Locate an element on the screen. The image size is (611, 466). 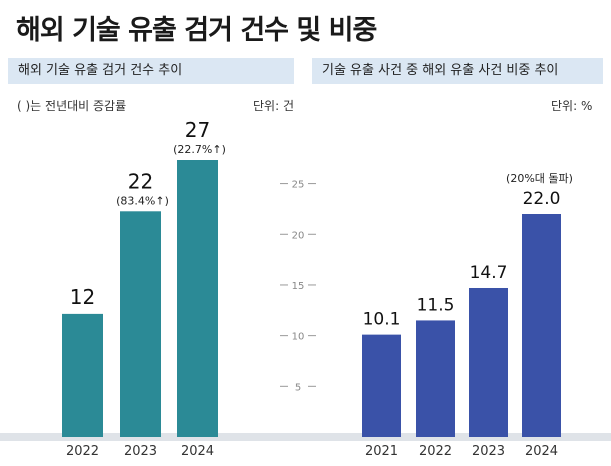
right-panel-subtitle: 기술 유출 사건 중 해외 유출 사건 비중 추이 is located at coordinates (457, 71).